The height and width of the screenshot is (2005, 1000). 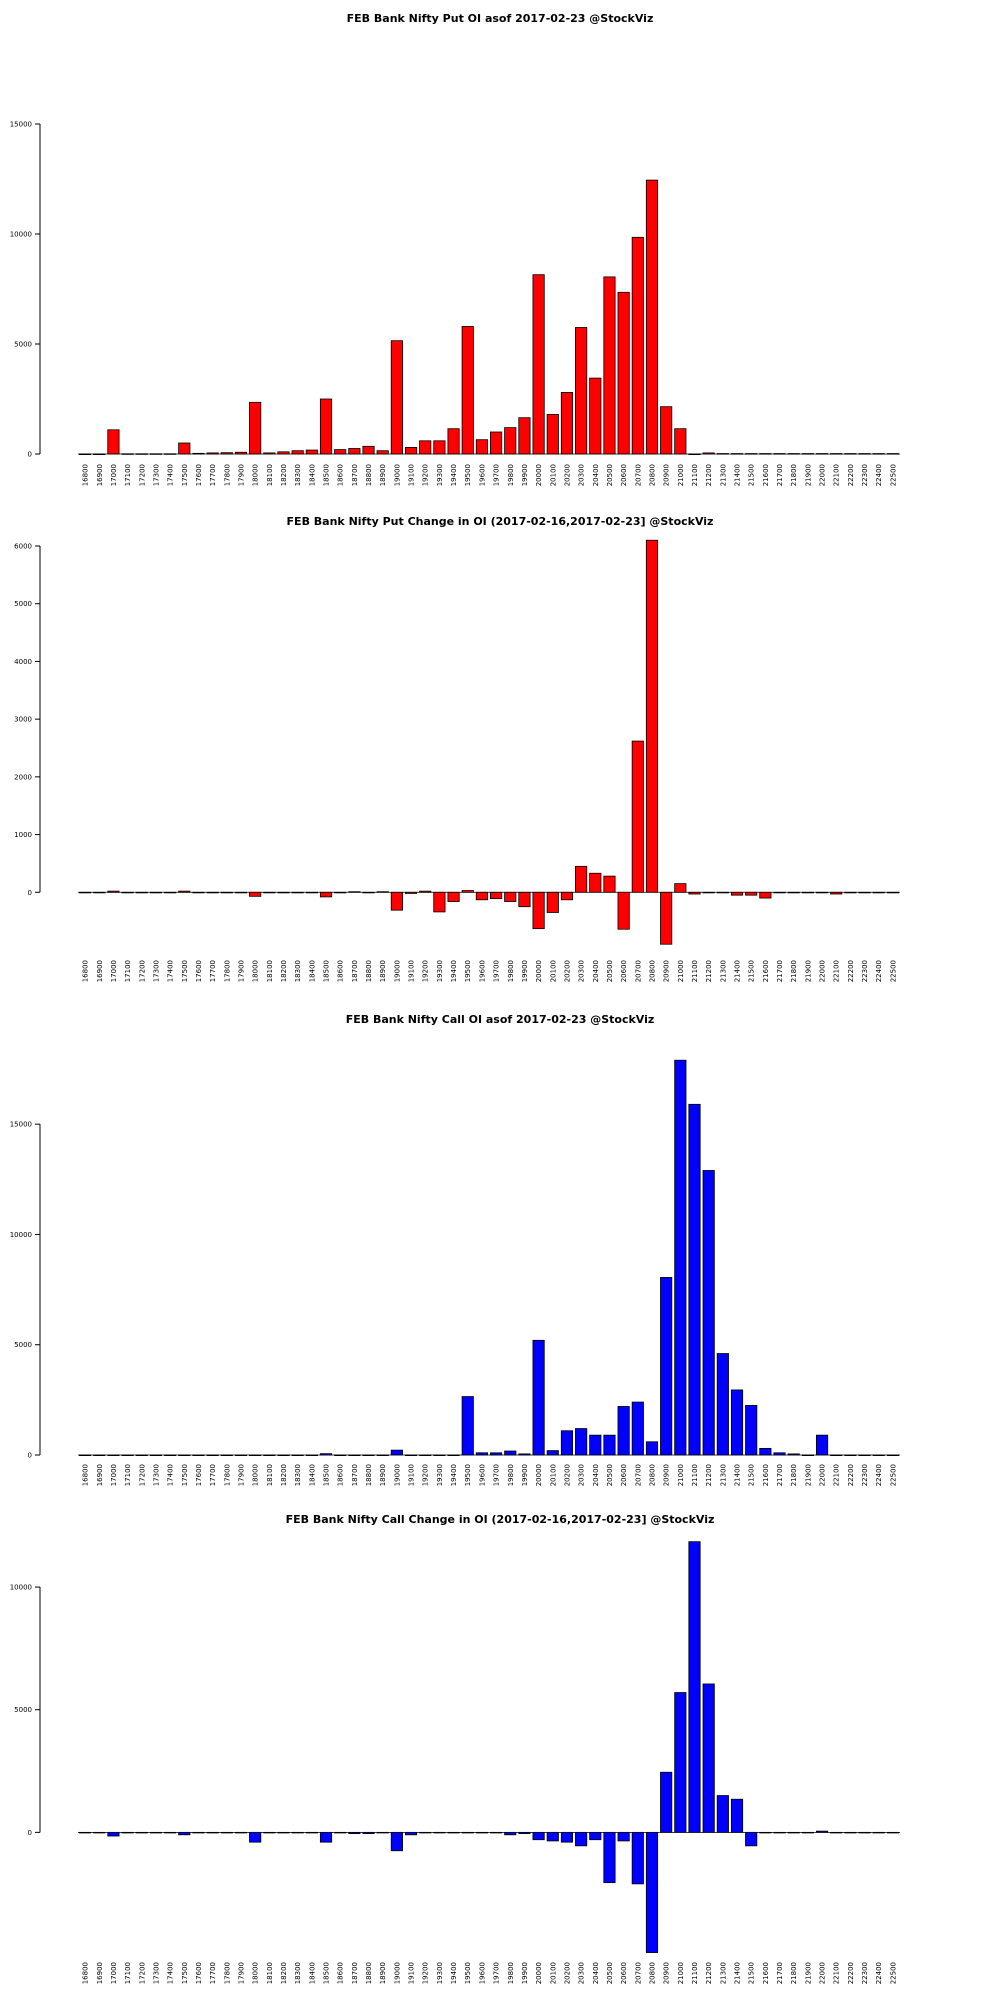 What do you see at coordinates (596, 971) in the screenshot?
I see `x-tick-label: 20400` at bounding box center [596, 971].